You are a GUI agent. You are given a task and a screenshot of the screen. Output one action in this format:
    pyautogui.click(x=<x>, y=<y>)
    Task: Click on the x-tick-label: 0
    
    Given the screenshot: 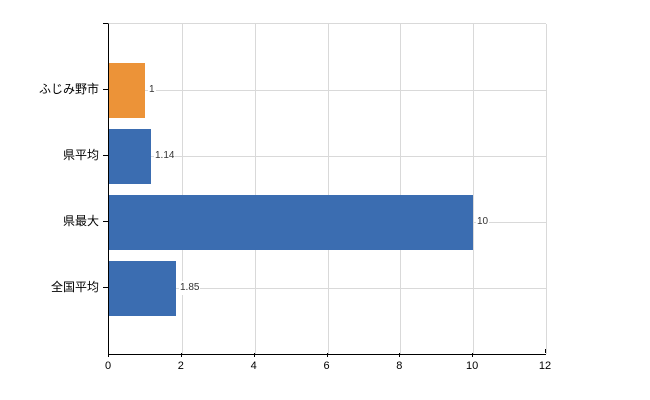 What is the action you would take?
    pyautogui.click(x=108, y=366)
    